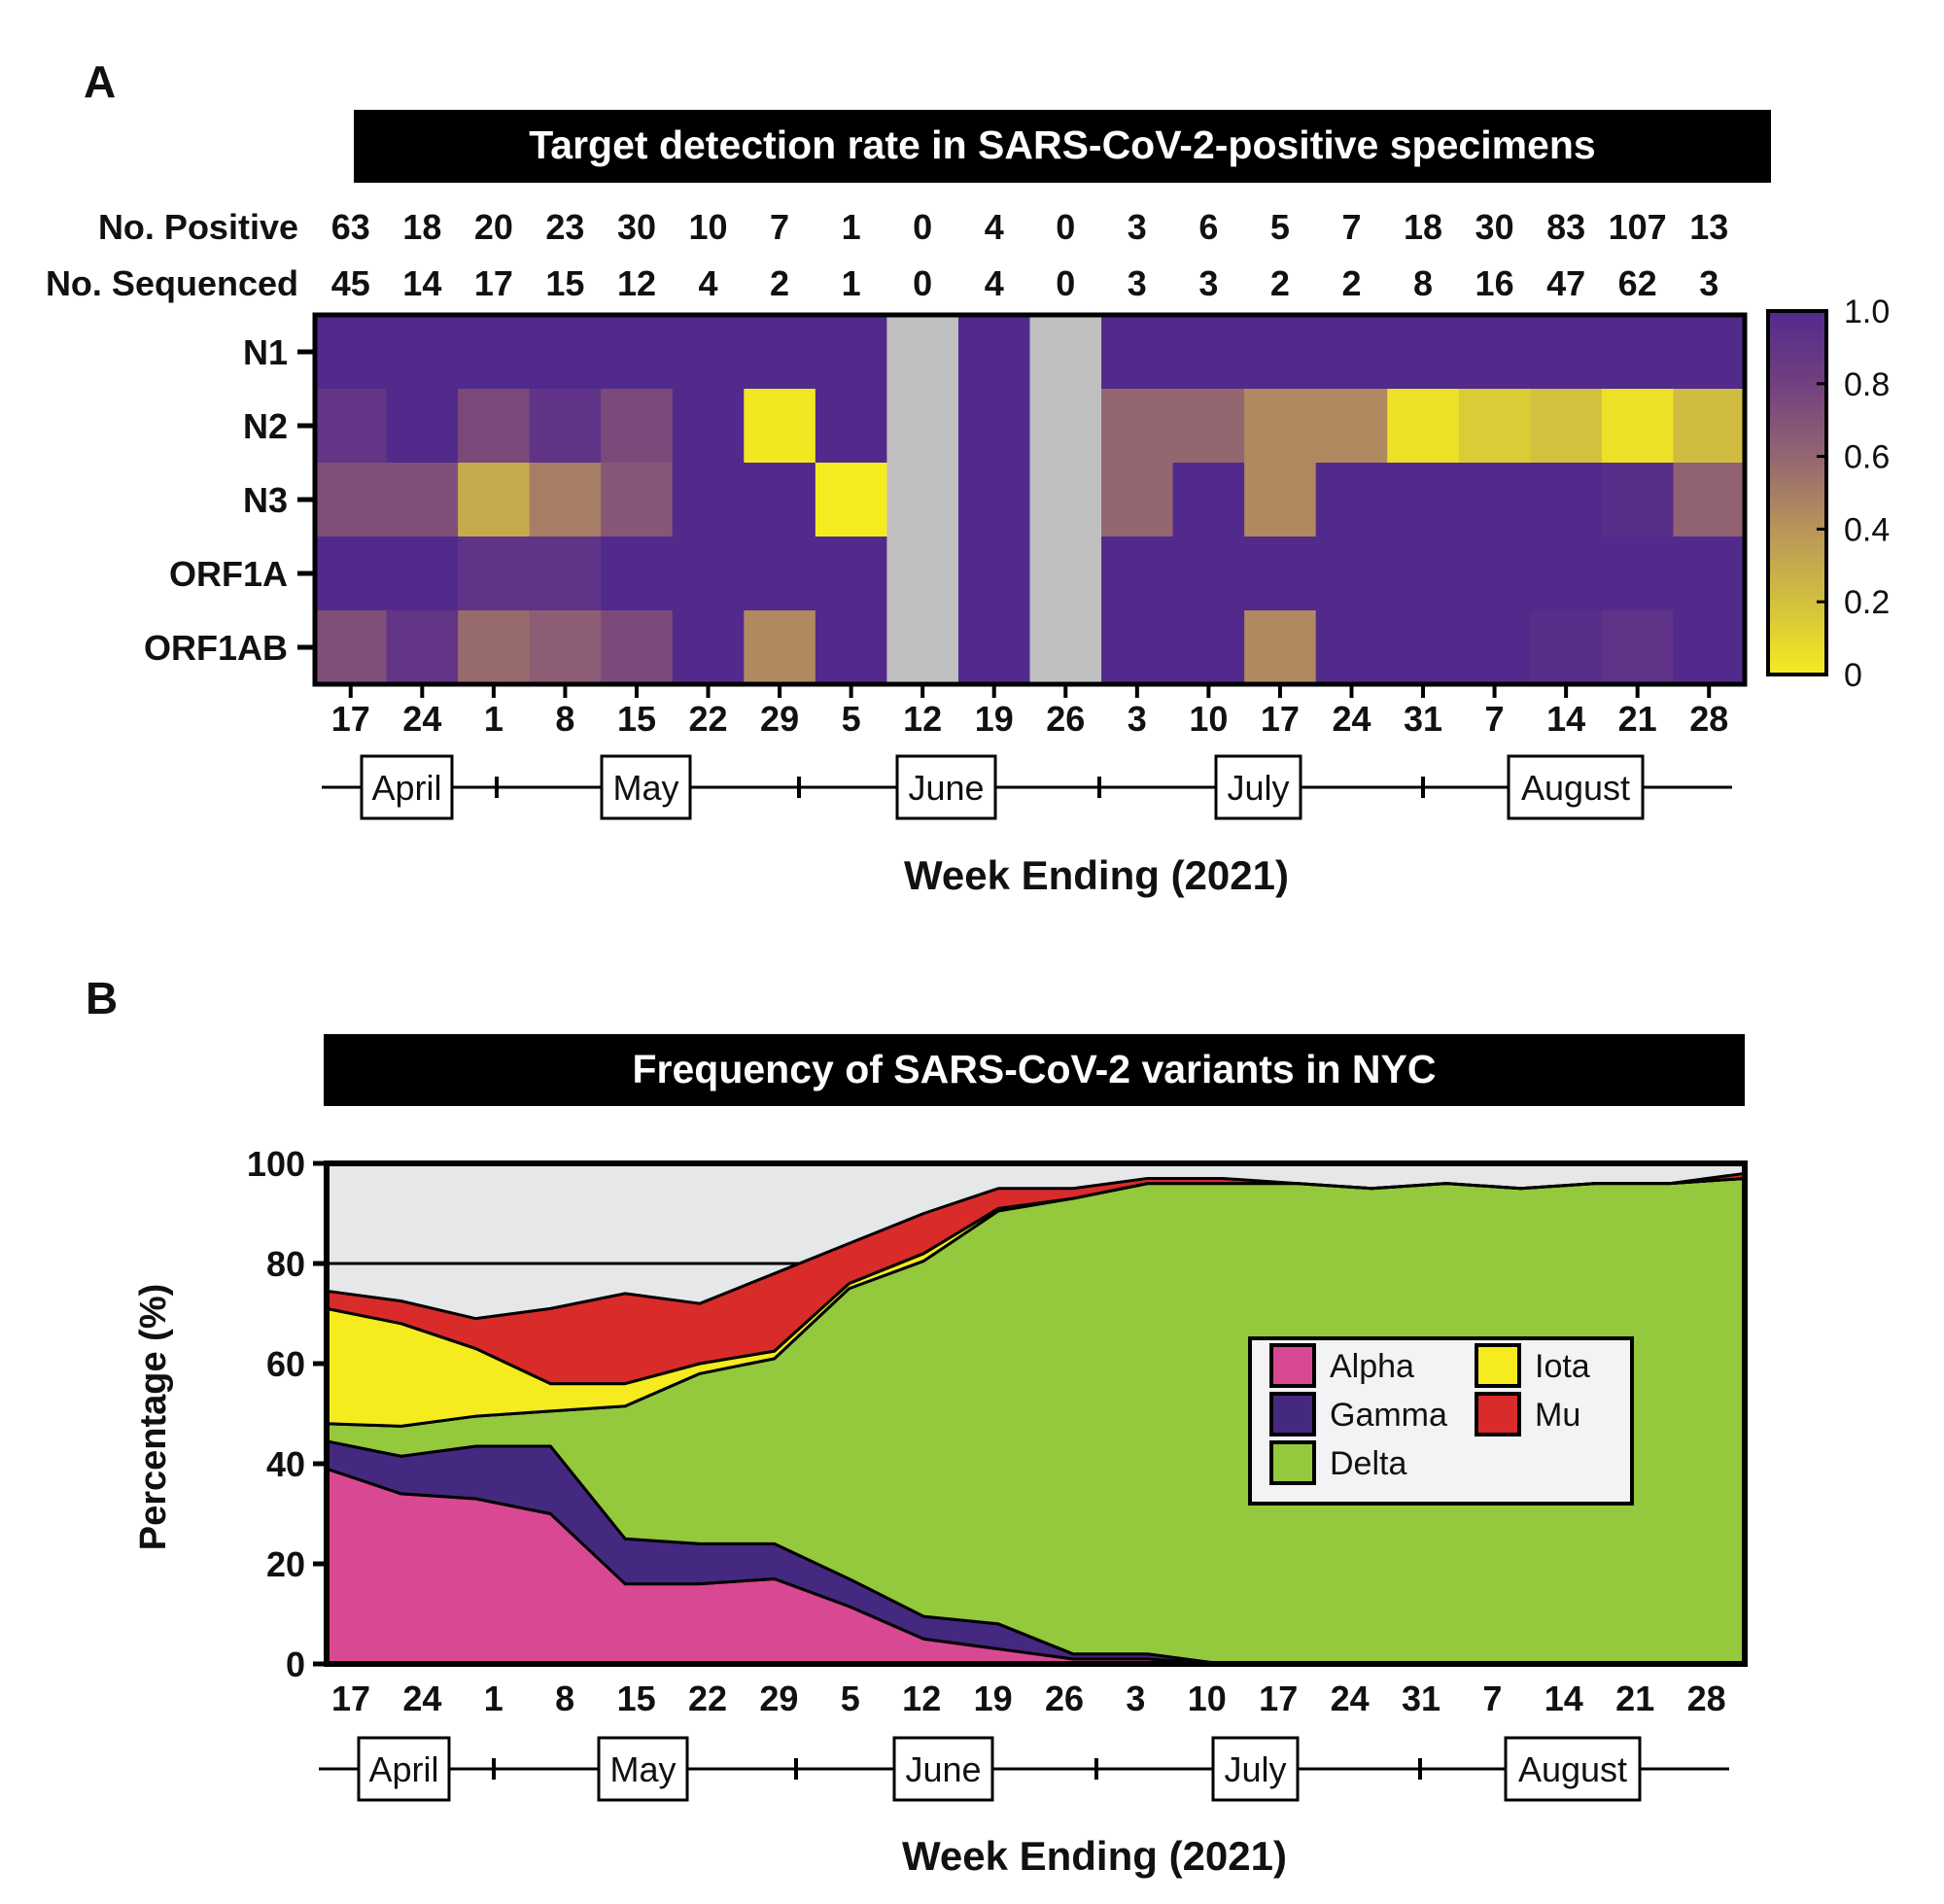  Describe the element at coordinates (1797, 492) in the screenshot. I see `colorbar` at that location.